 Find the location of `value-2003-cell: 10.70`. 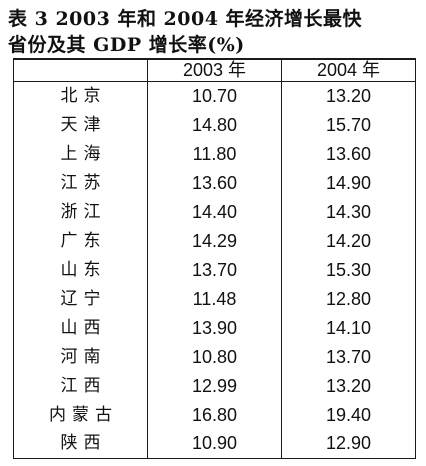

value-2003-cell: 10.70 is located at coordinates (214, 95).